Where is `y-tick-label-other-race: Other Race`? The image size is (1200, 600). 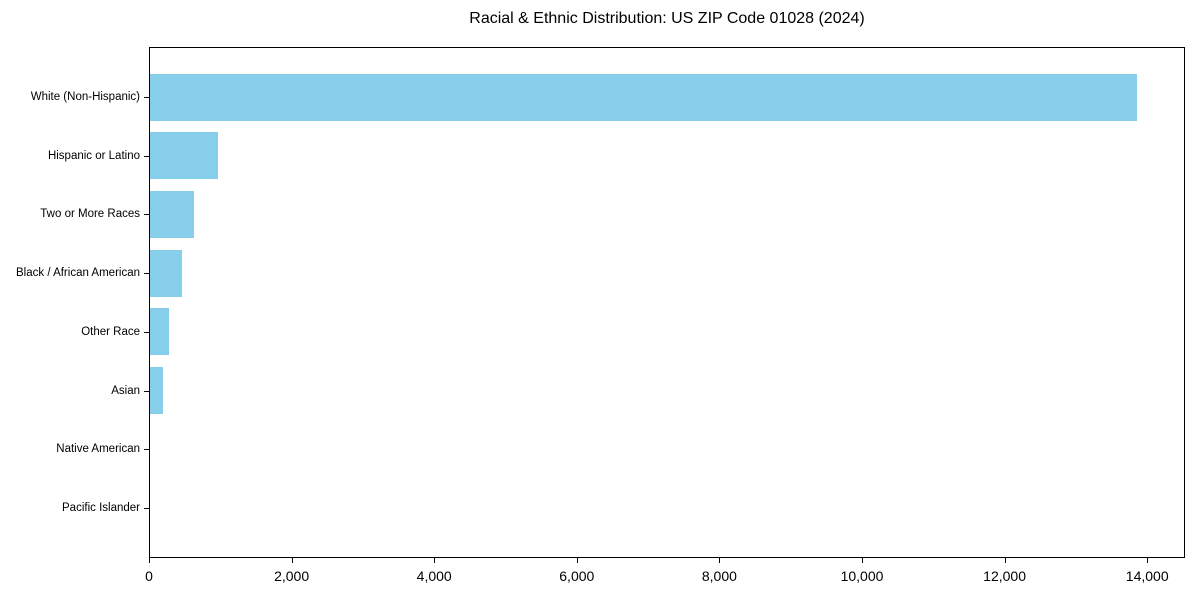 y-tick-label-other-race: Other Race is located at coordinates (110, 331).